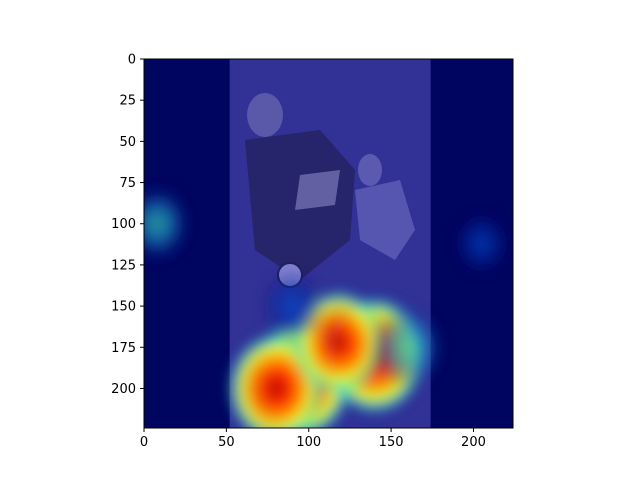  What do you see at coordinates (308, 442) in the screenshot?
I see `x-tick-label: 100` at bounding box center [308, 442].